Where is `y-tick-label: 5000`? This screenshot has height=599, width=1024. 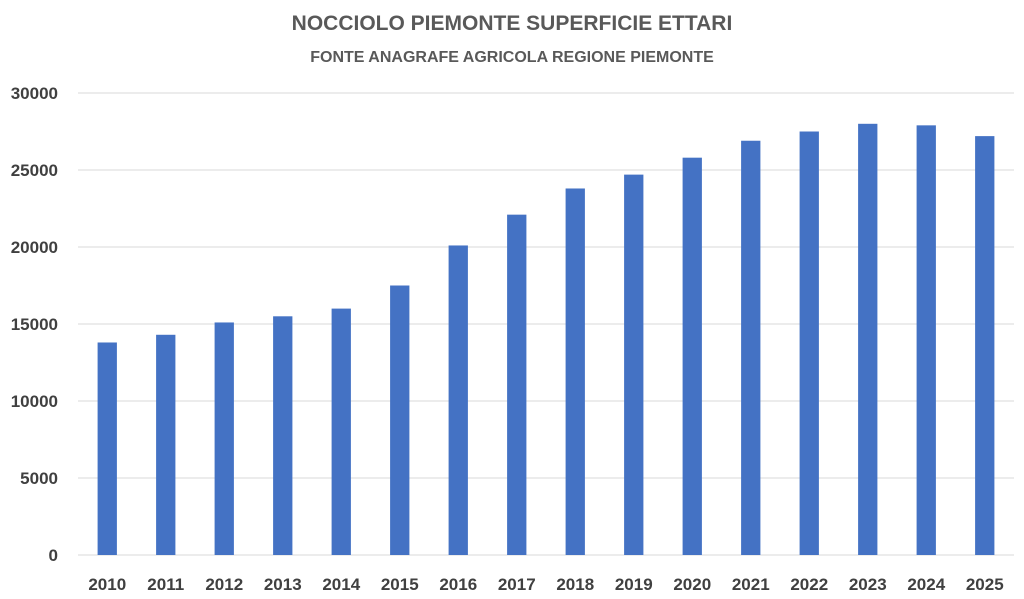
y-tick-label: 5000 is located at coordinates (39, 478).